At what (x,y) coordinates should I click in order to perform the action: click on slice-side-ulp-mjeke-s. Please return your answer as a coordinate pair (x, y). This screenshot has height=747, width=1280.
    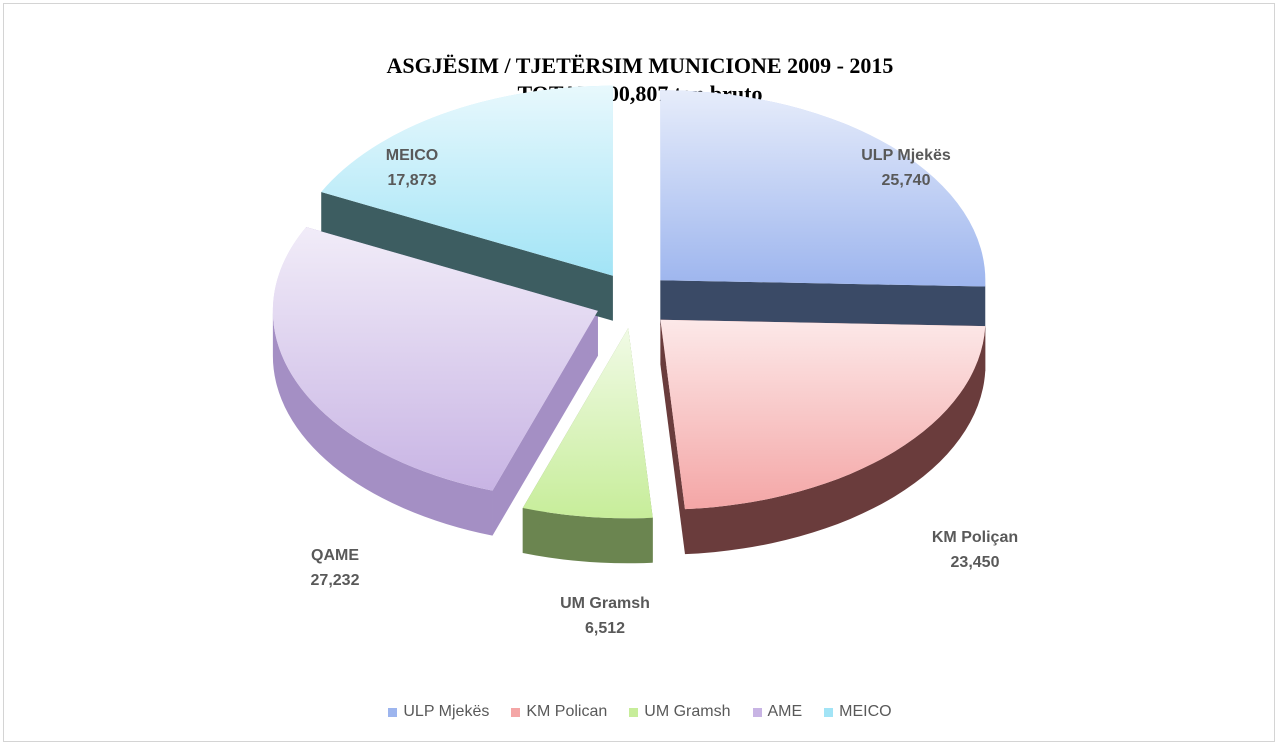
    Looking at the image, I should click on (823, 306).